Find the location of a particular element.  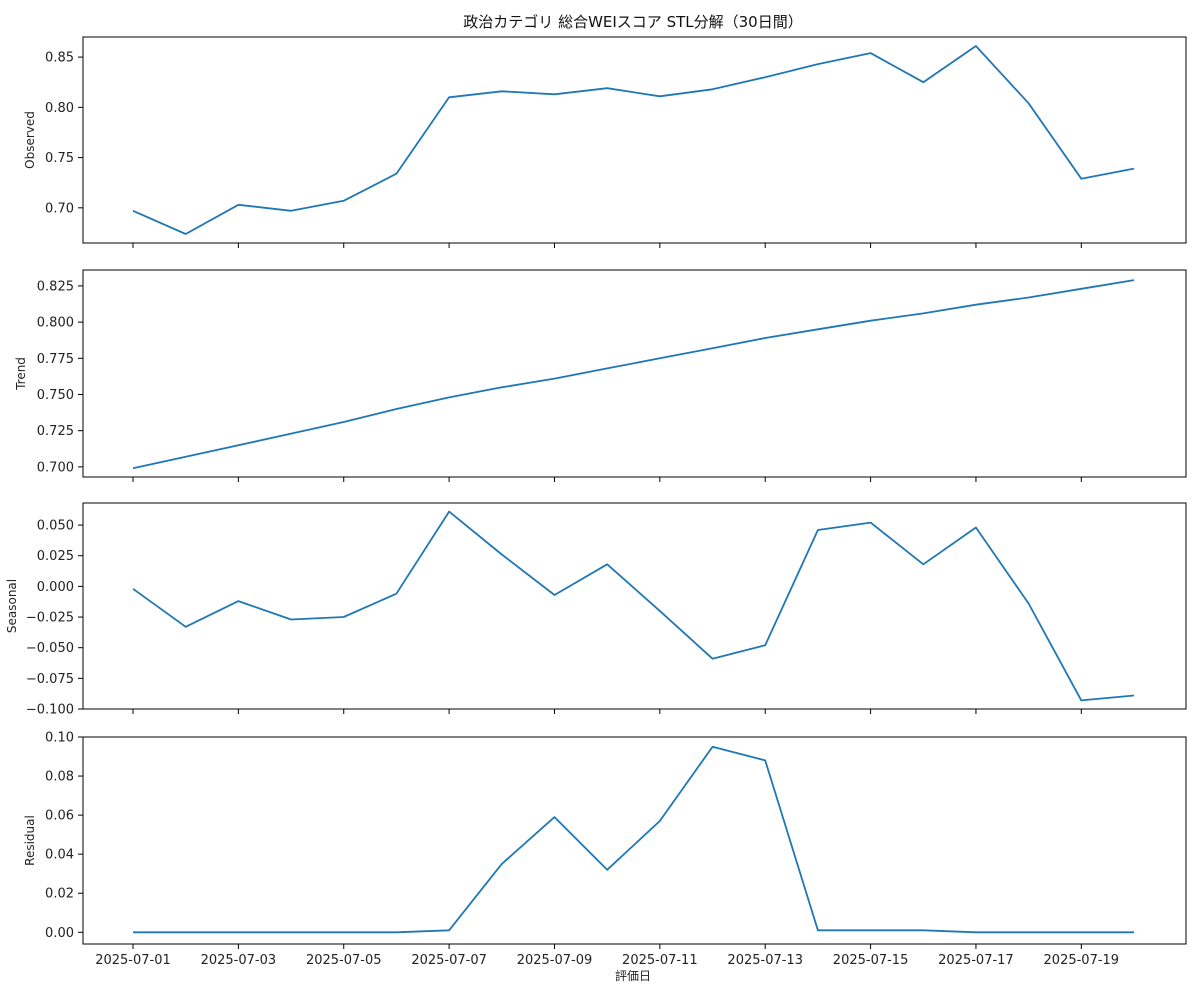

chart-title: 政治カテゴリ 総合WEIスコア STL分解（30日間） is located at coordinates (632, 22).